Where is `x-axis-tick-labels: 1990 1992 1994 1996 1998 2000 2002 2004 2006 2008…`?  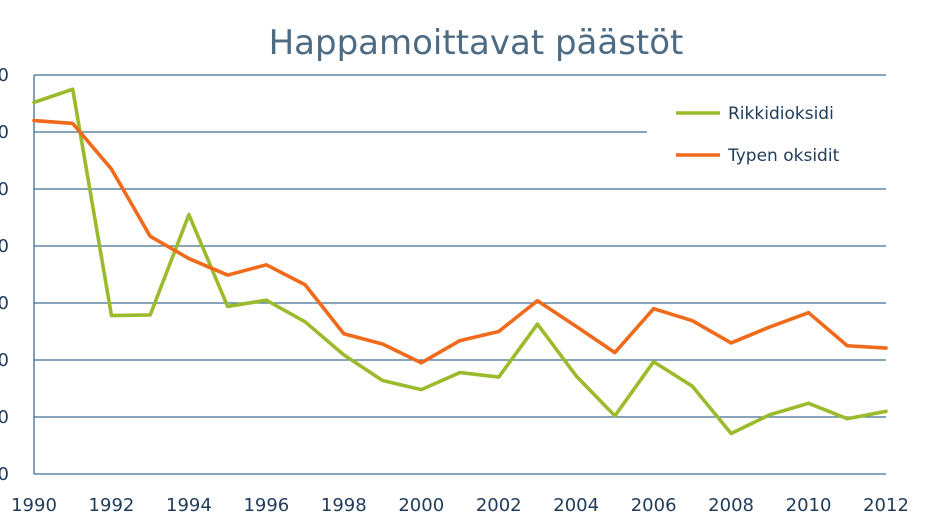 x-axis-tick-labels: 1990 1992 1994 1996 1998 2000 2002 2004 2006 2008… is located at coordinates (460, 505).